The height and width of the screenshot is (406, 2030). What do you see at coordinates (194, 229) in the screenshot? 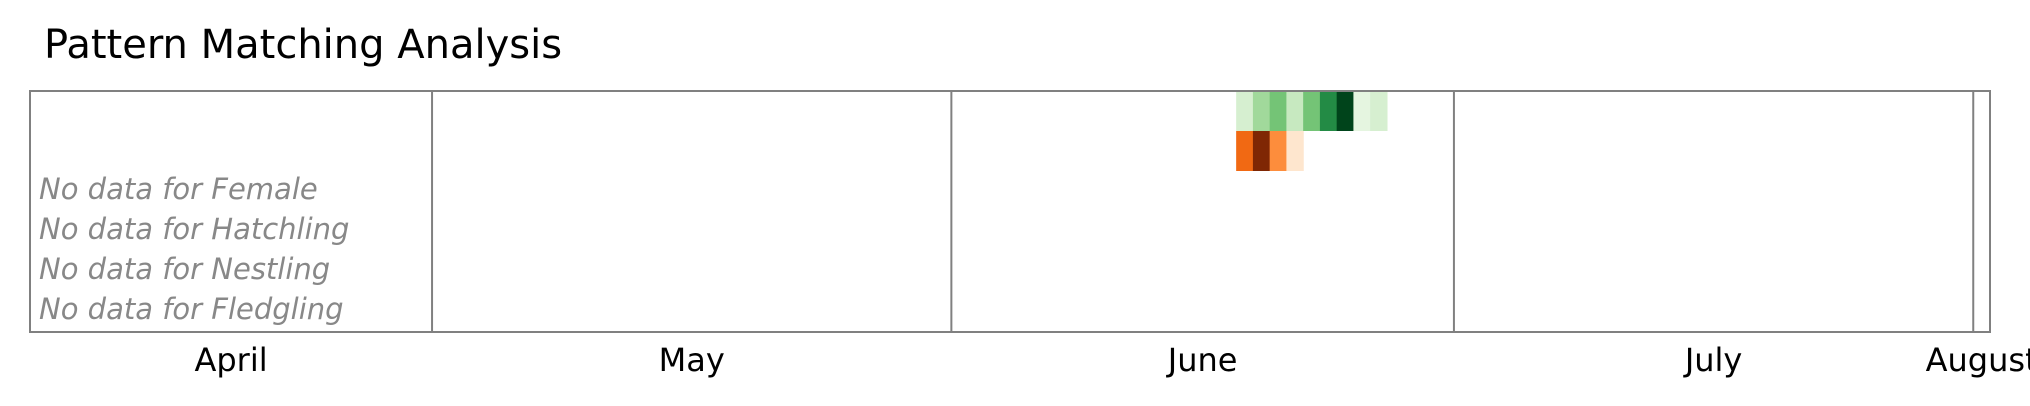
I see `no-data-label: No data for Hatchling` at bounding box center [194, 229].